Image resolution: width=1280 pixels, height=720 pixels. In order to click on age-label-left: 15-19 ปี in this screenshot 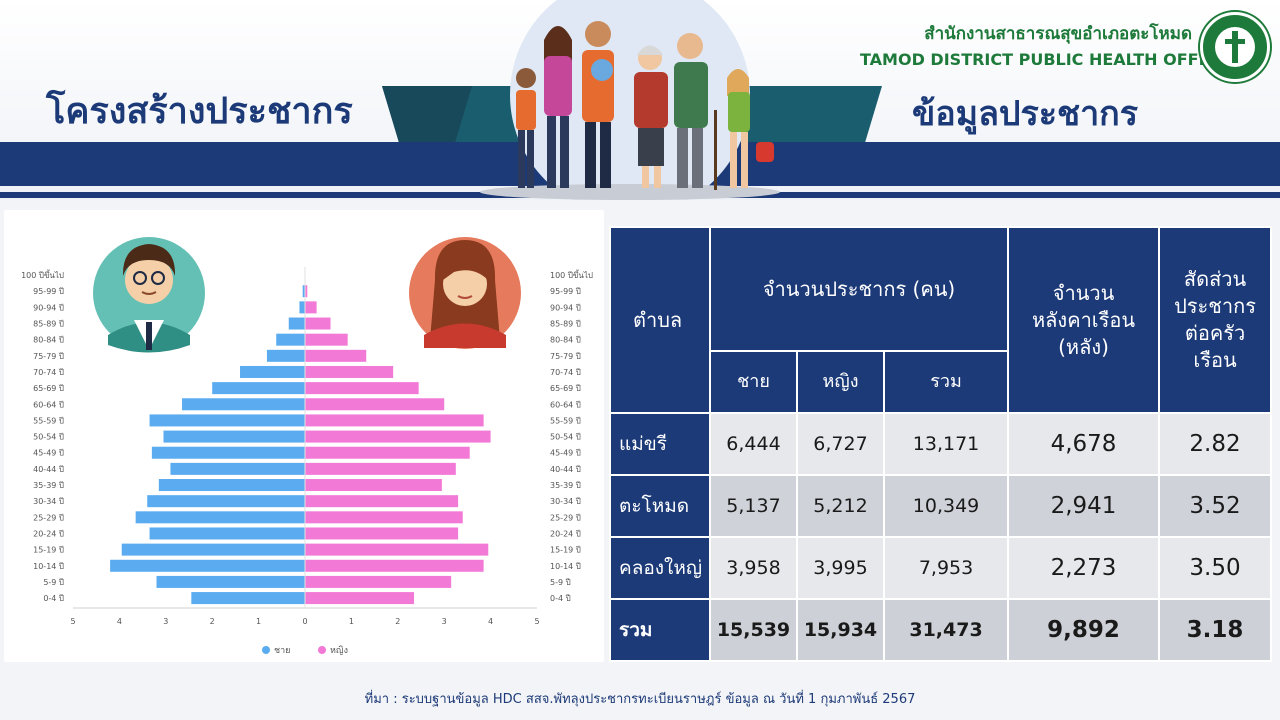, I will do `click(48, 550)`.